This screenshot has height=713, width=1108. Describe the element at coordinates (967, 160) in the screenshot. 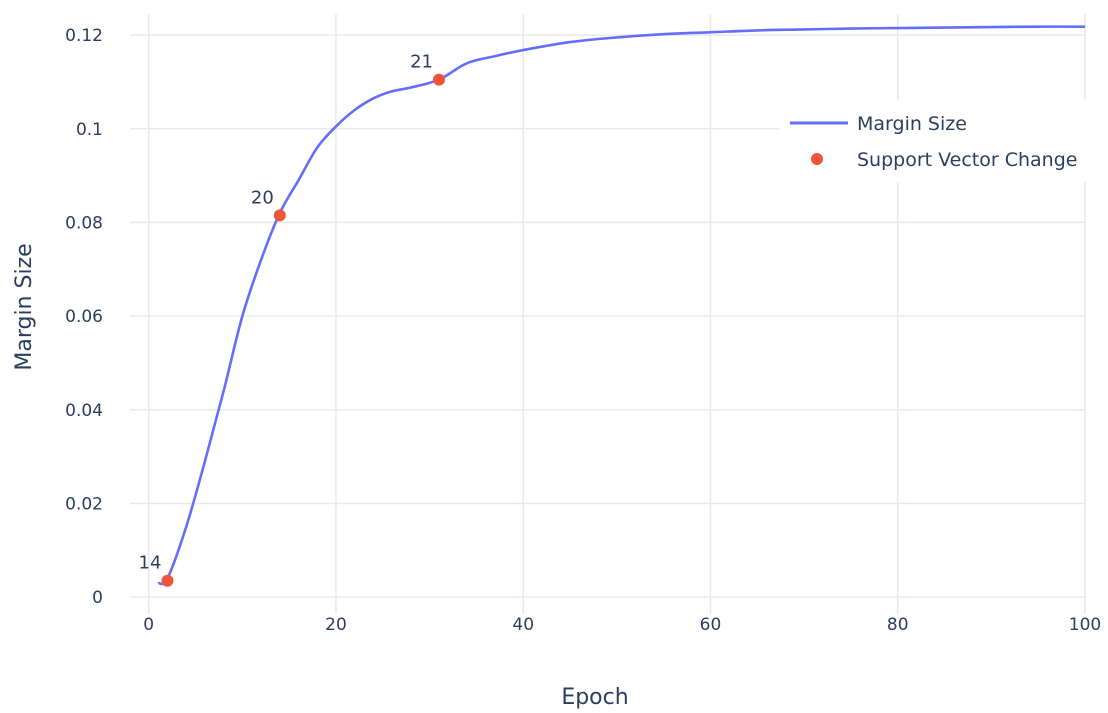

I see `legend-item-support-vector-change: Support Vector Change` at that location.